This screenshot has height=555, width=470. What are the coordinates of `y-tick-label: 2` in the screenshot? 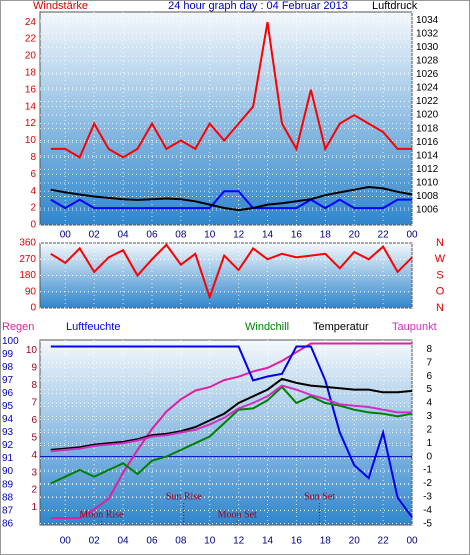 It's located at (33, 208).